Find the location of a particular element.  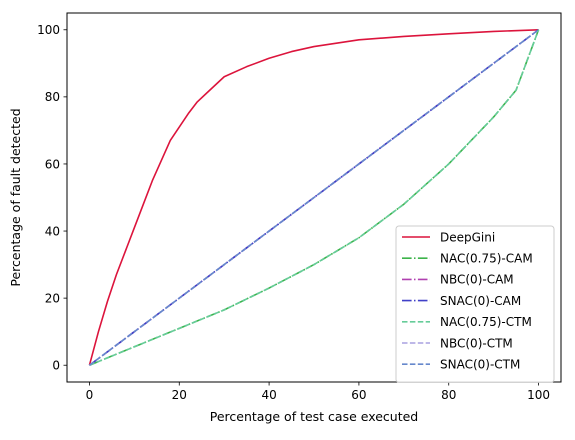

legend-label: SNAC(0)-CAM is located at coordinates (480, 301).